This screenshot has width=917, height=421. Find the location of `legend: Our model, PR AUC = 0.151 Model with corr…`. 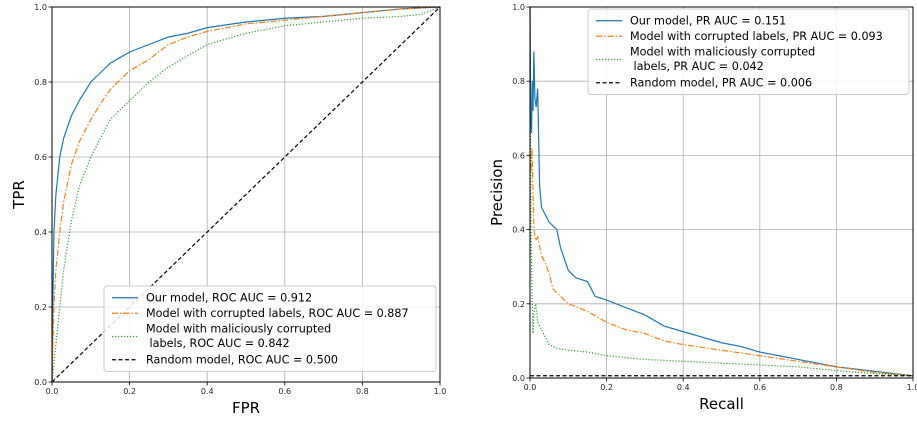

legend: Our model, PR AUC = 0.151 Model with corr… is located at coordinates (748, 51).